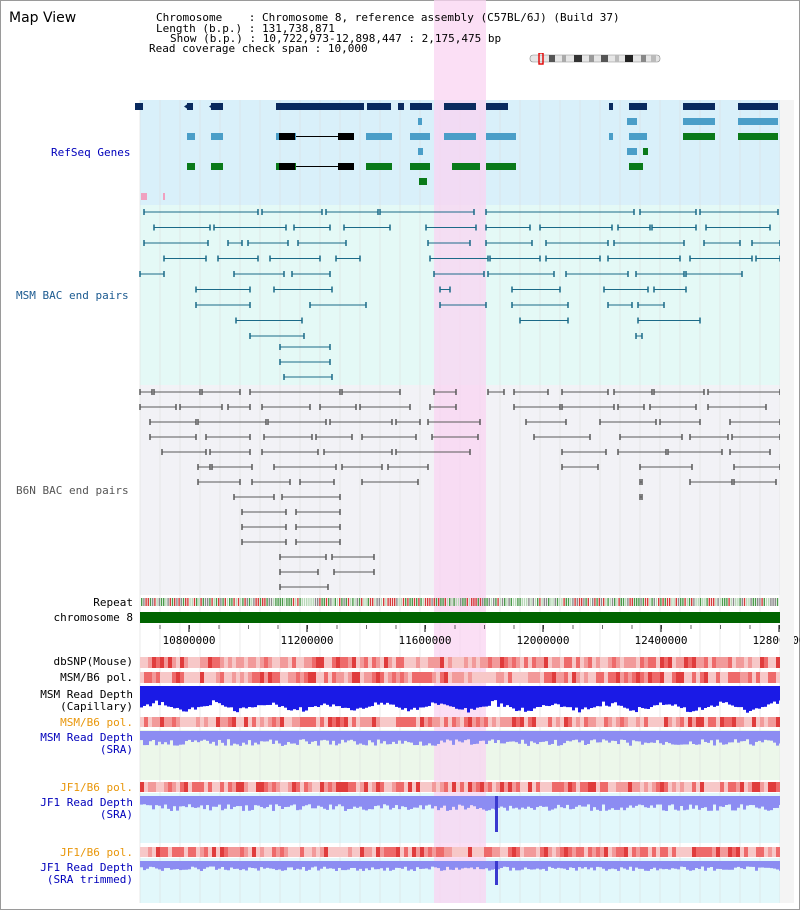 This screenshot has width=800, height=910. Describe the element at coordinates (93, 661) in the screenshot. I see `dbsnp-label: dbSNP(Mouse)` at that location.